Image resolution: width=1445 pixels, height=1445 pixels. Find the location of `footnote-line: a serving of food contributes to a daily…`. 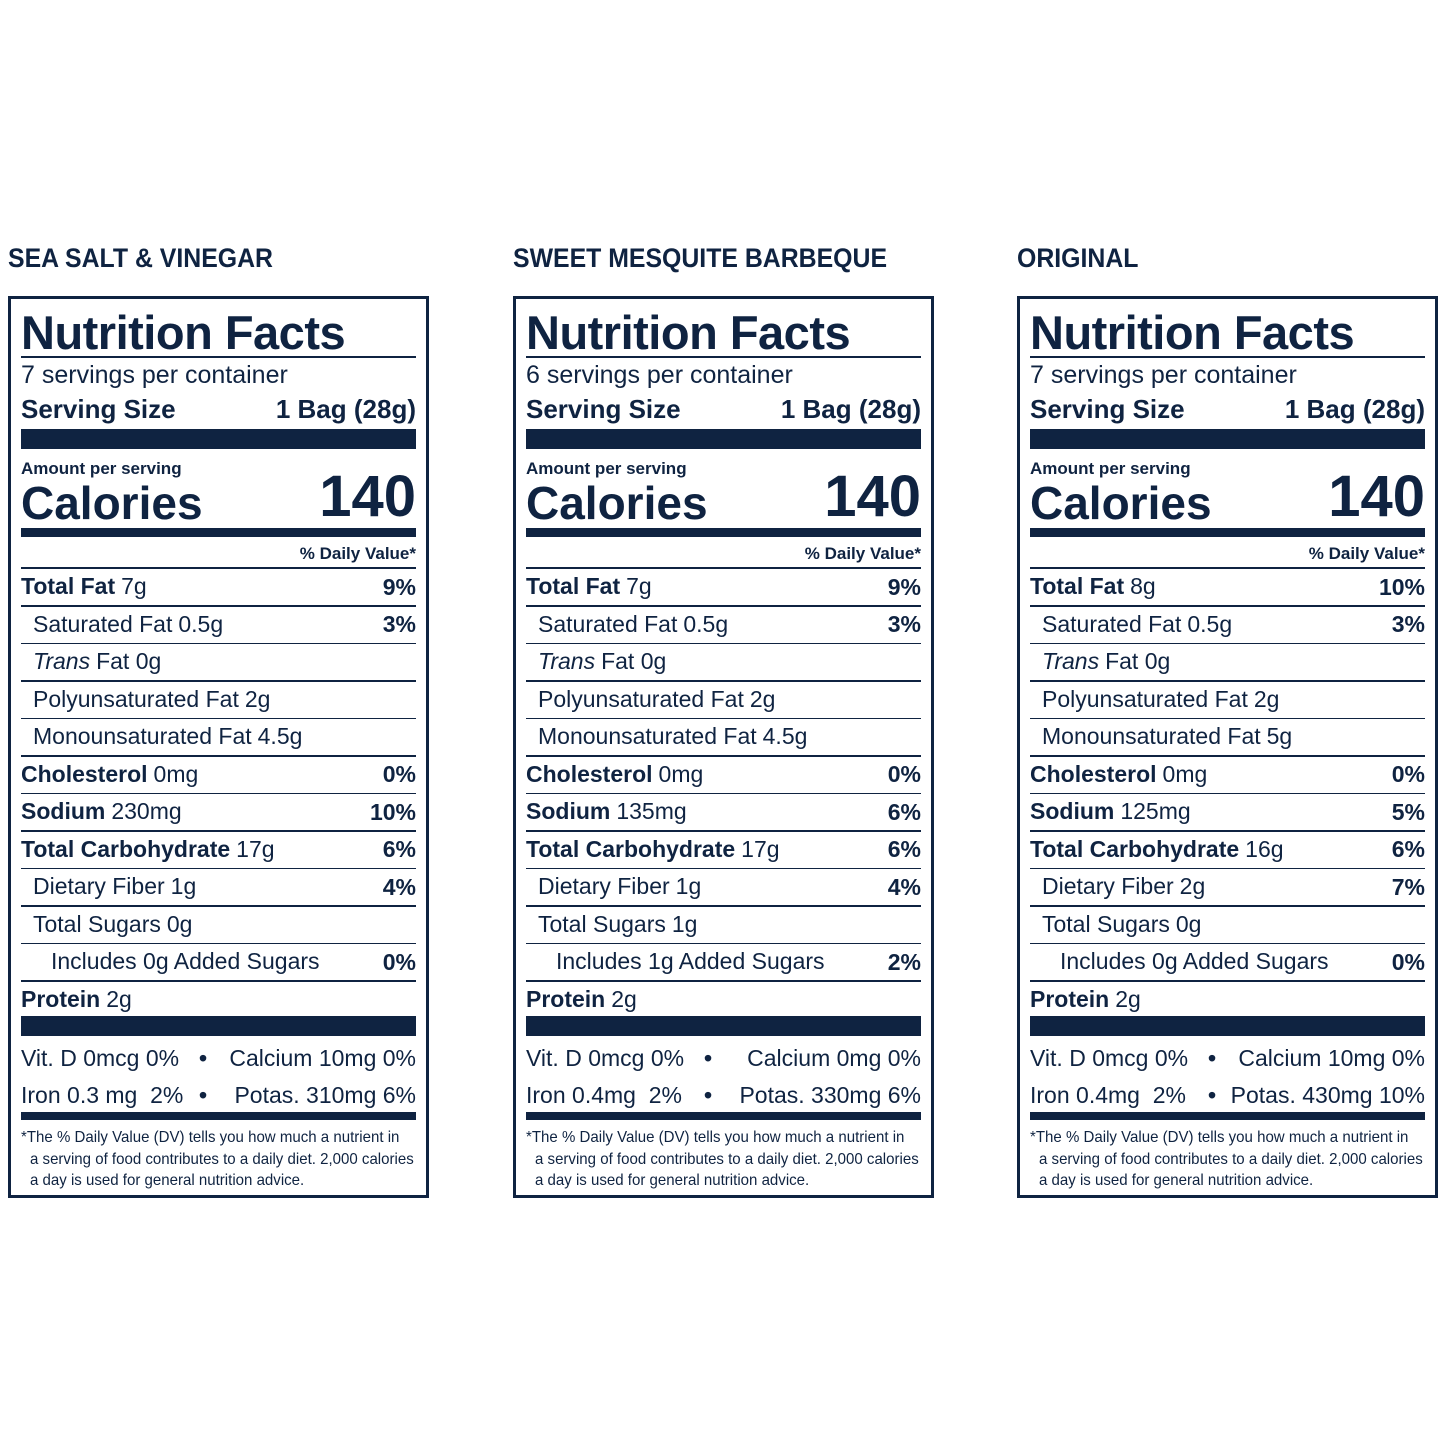

footnote-line: a serving of food contributes to a daily… is located at coordinates (222, 1159).